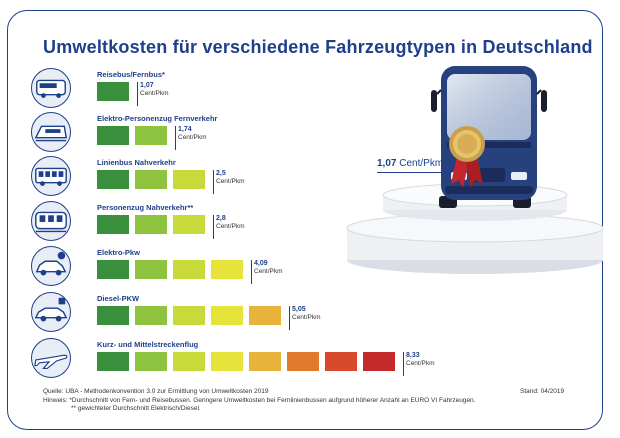 This screenshot has width=620, height=438. Describe the element at coordinates (51, 266) in the screenshot. I see `electric-car-icon` at that location.